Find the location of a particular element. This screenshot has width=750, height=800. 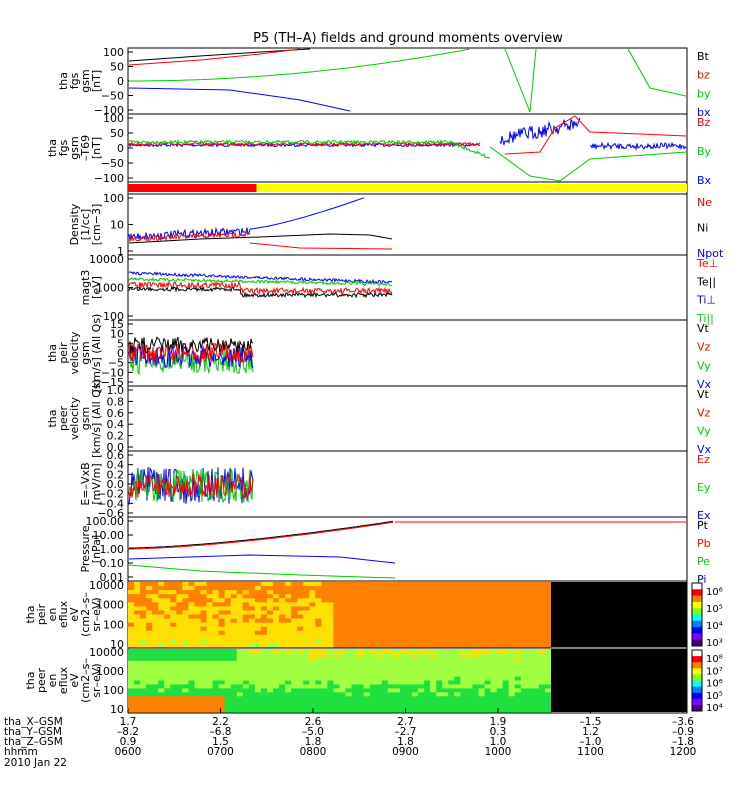

axis-row-value: 0900 is located at coordinates (405, 752).